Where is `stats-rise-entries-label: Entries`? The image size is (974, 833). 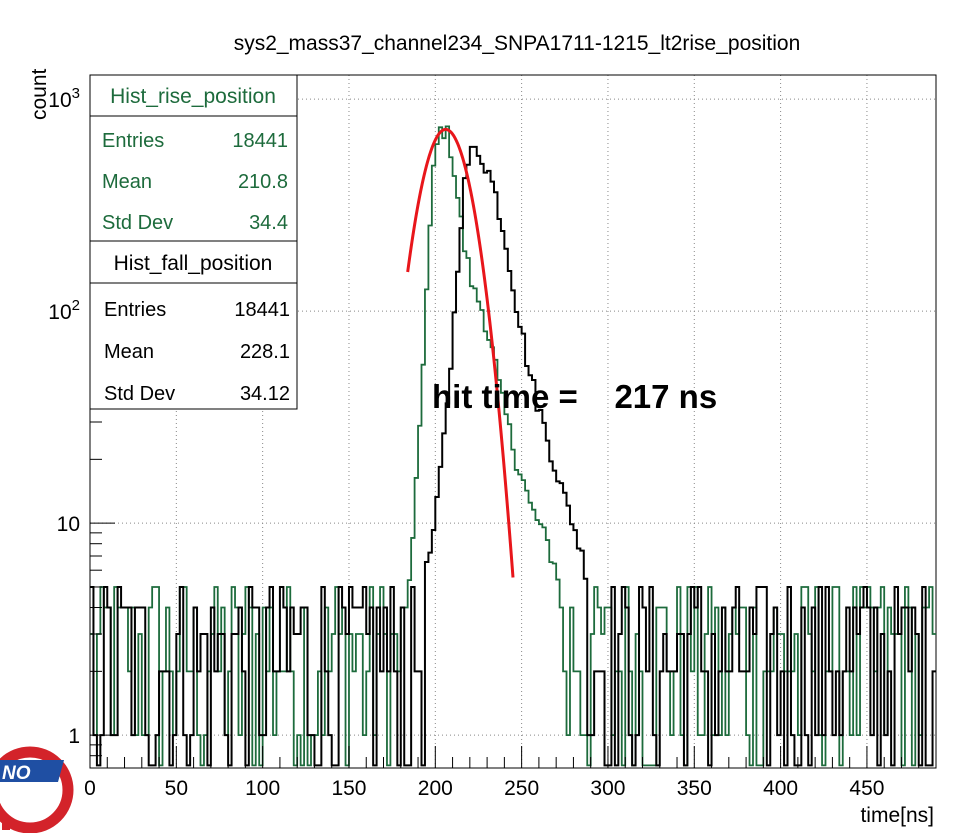
stats-rise-entries-label: Entries is located at coordinates (133, 141).